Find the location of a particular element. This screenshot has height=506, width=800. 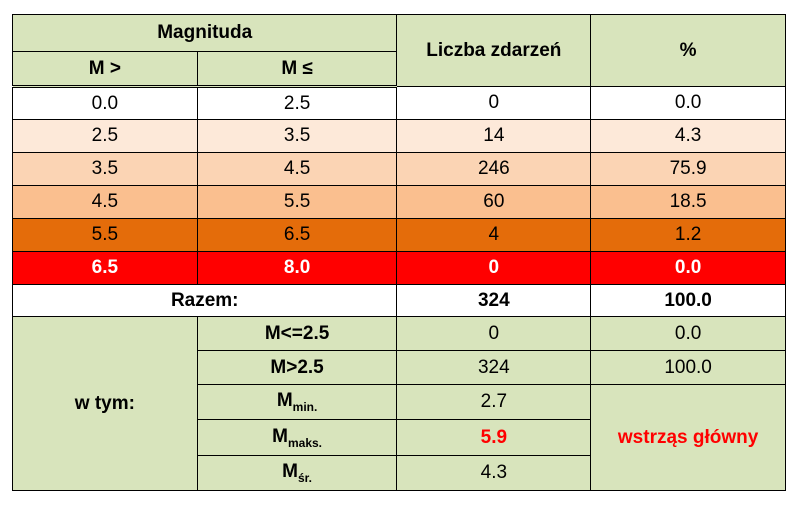

header-cell: M > is located at coordinates (105, 69).